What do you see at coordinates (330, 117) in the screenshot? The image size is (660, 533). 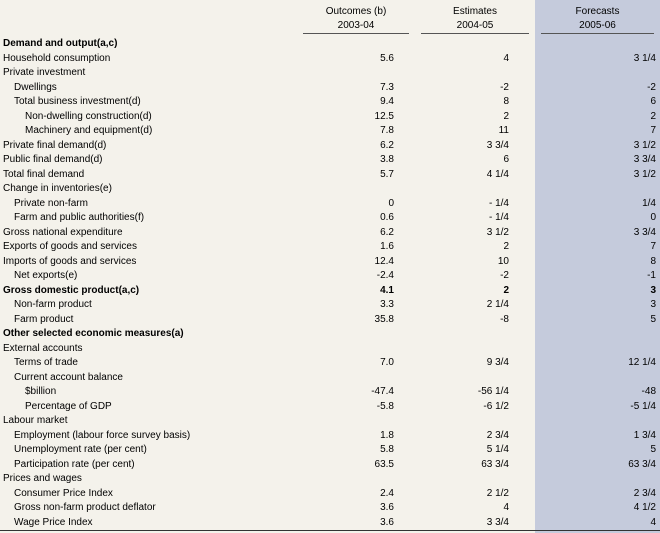 I see `table-row: Non-dwelling construction(d) 12.5 2 2` at bounding box center [330, 117].